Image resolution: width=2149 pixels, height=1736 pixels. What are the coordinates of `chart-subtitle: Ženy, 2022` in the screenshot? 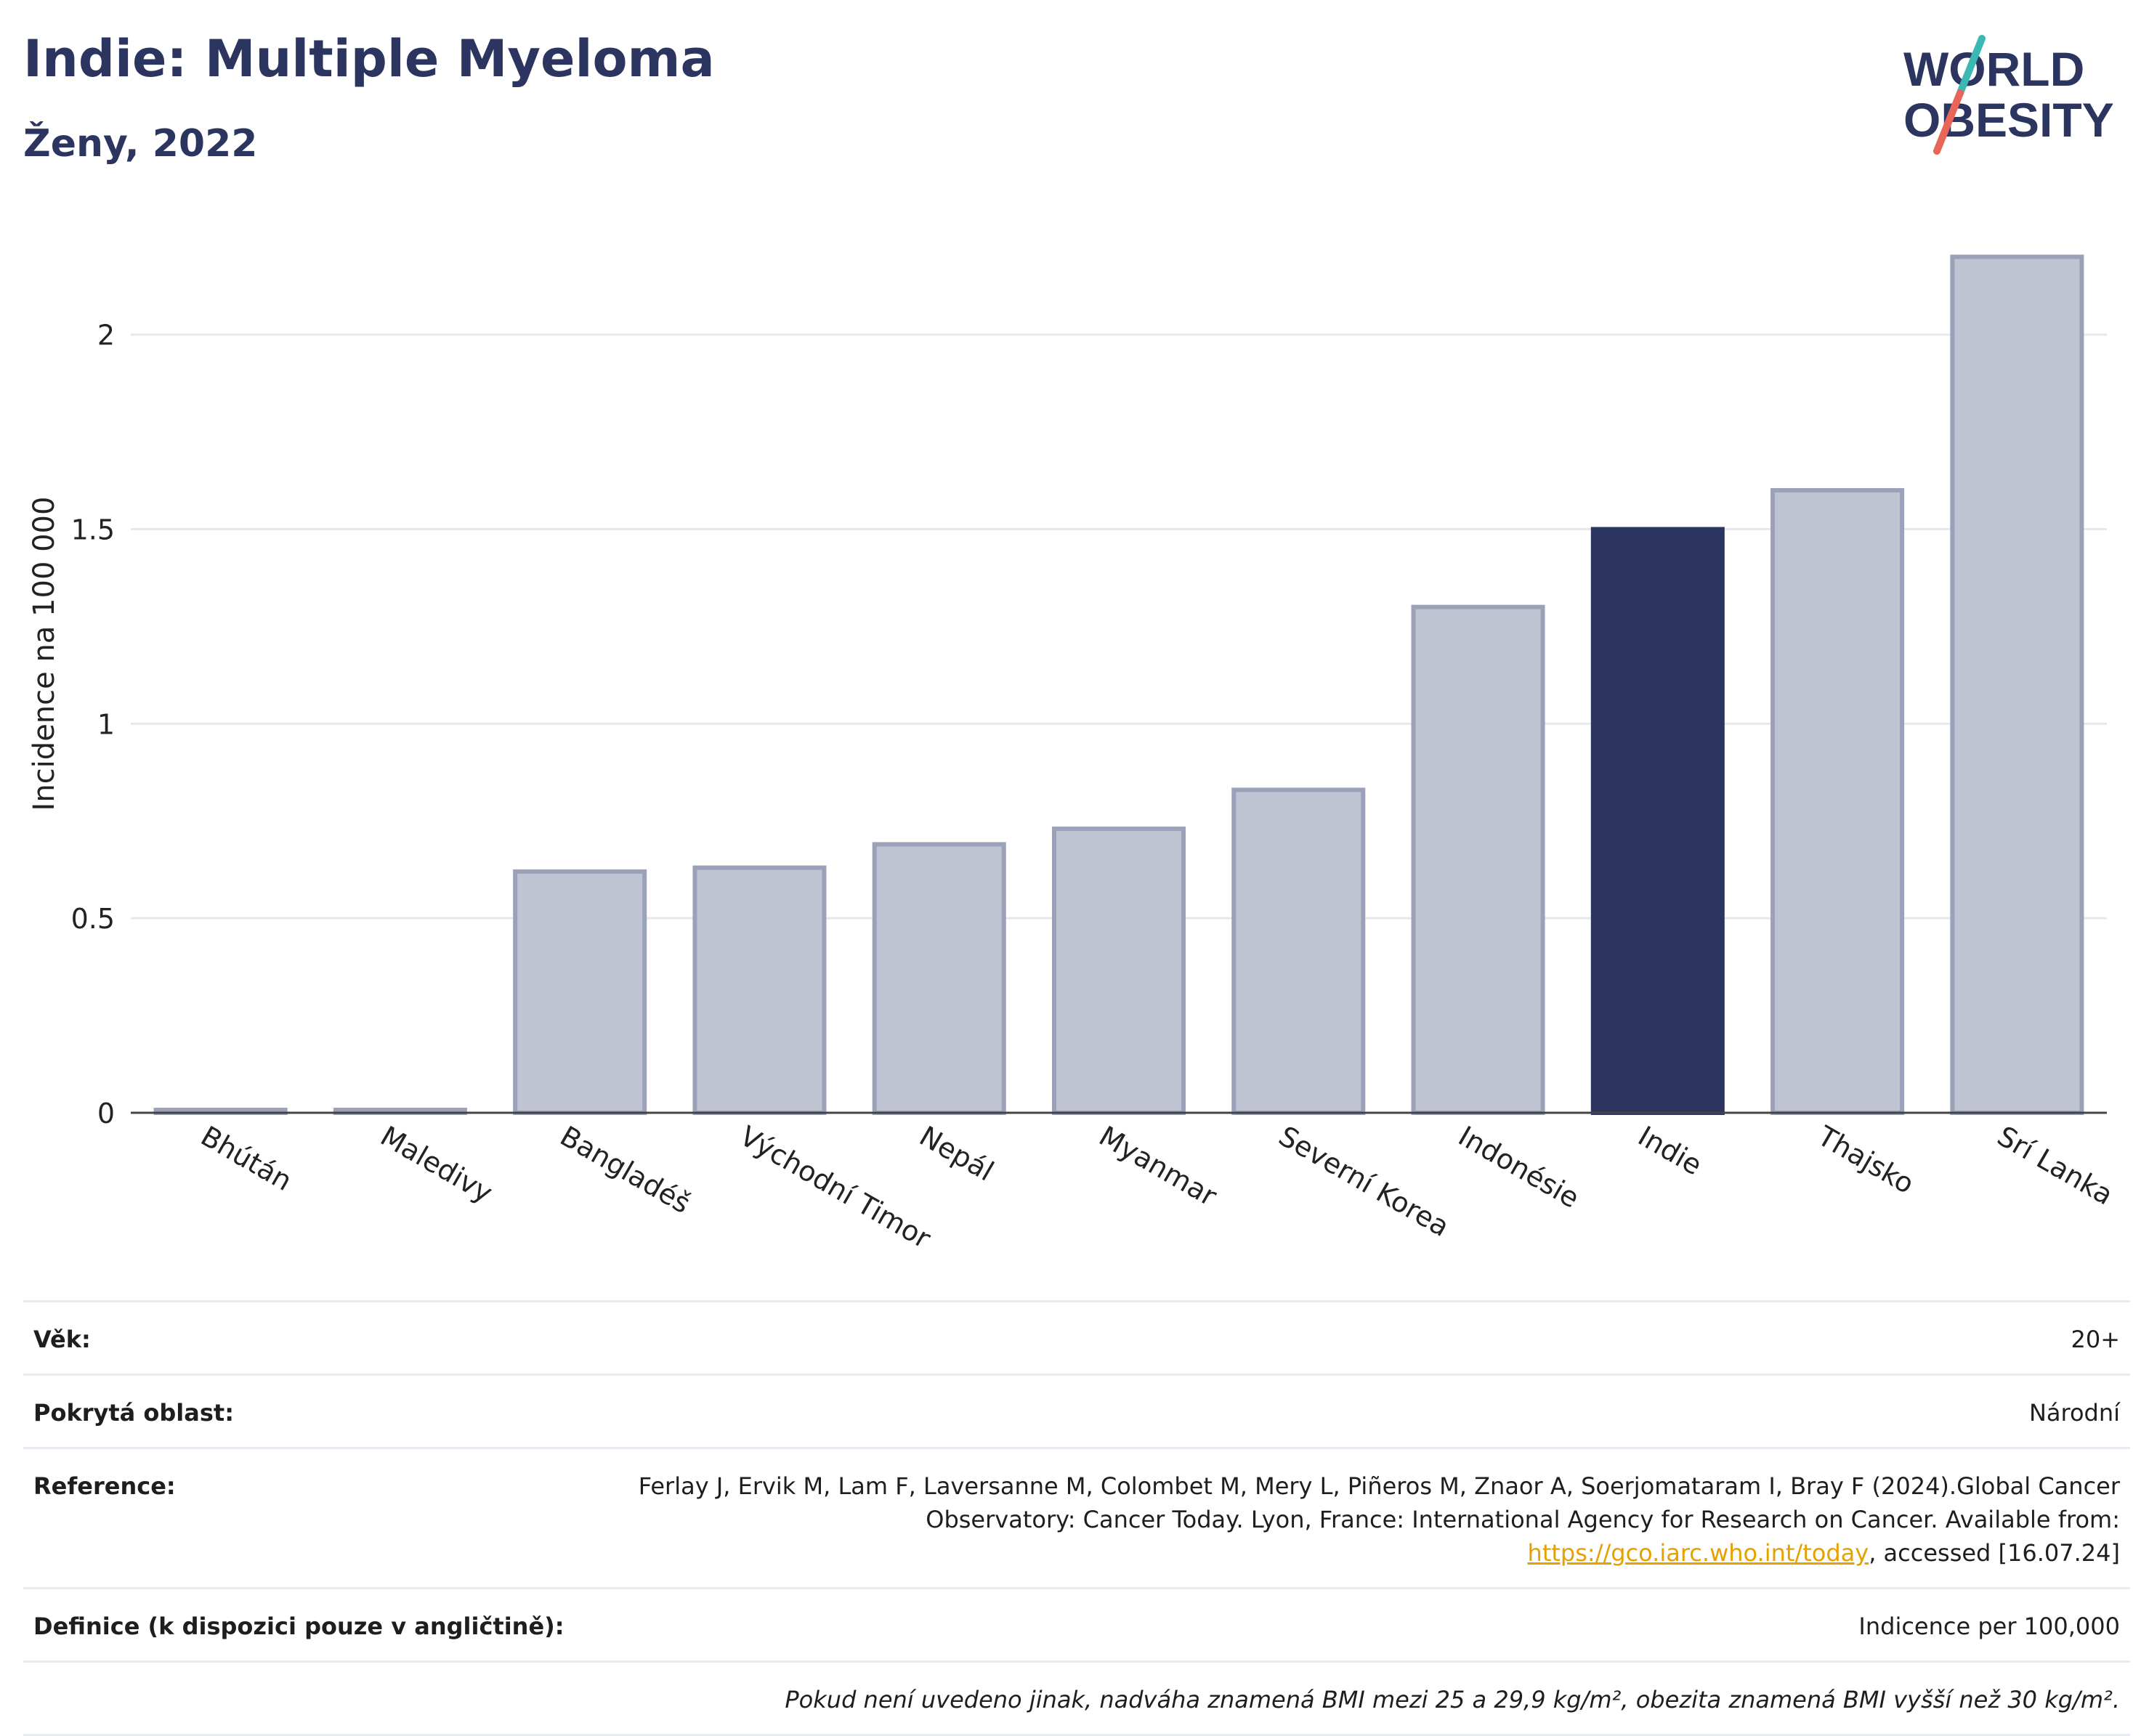 It's located at (140, 144).